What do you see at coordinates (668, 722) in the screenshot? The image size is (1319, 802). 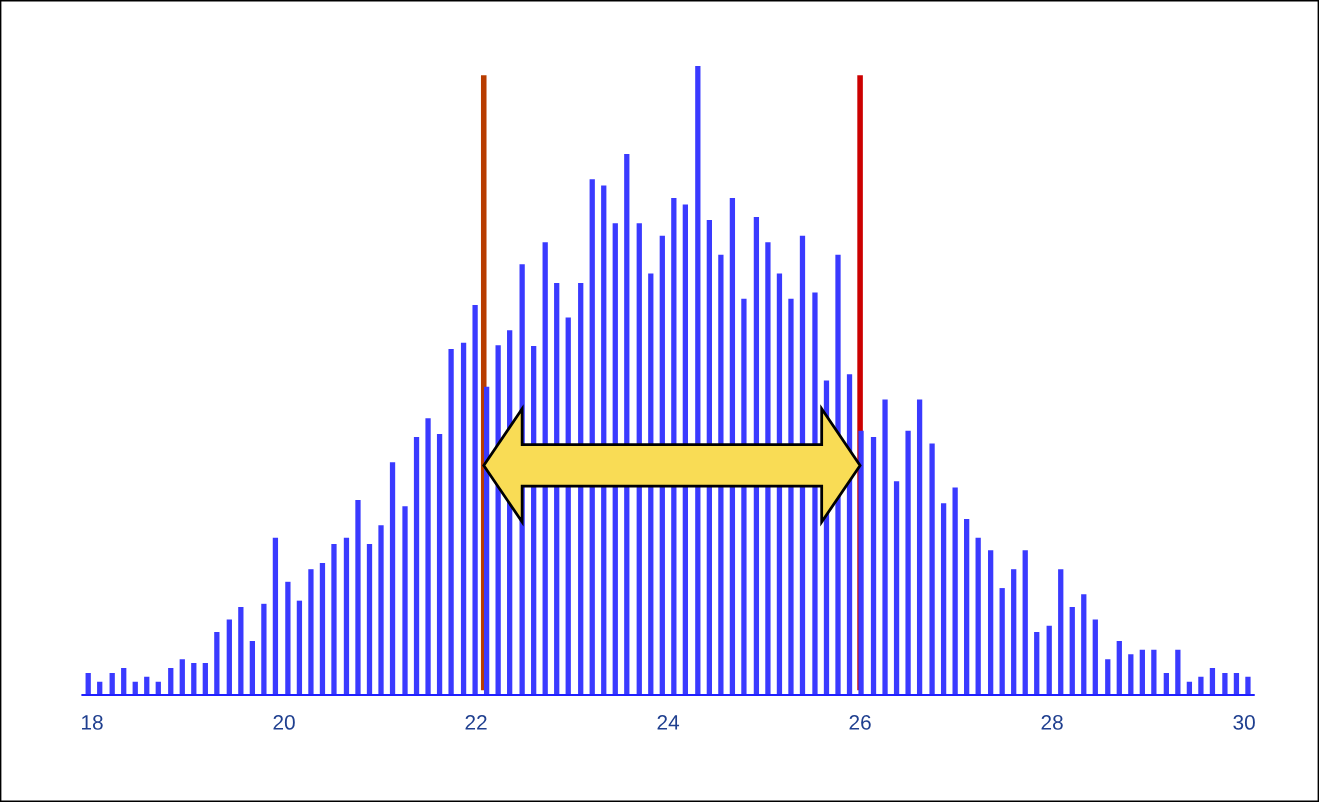 I see `x-tick-label: 24` at bounding box center [668, 722].